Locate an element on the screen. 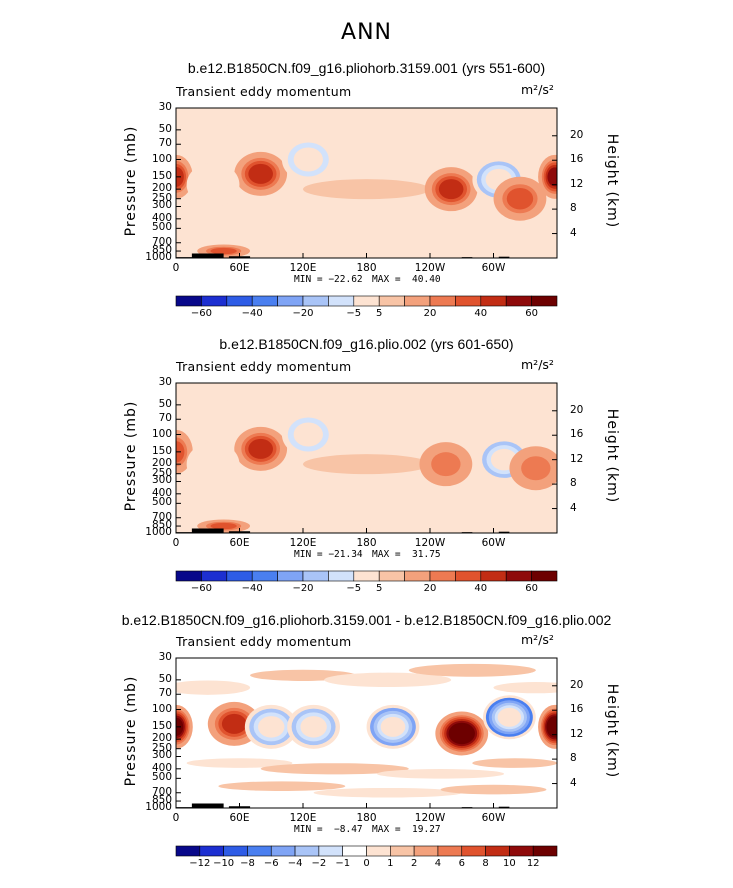 The height and width of the screenshot is (888, 733). pressure-tick-label: 850 is located at coordinates (161, 525).